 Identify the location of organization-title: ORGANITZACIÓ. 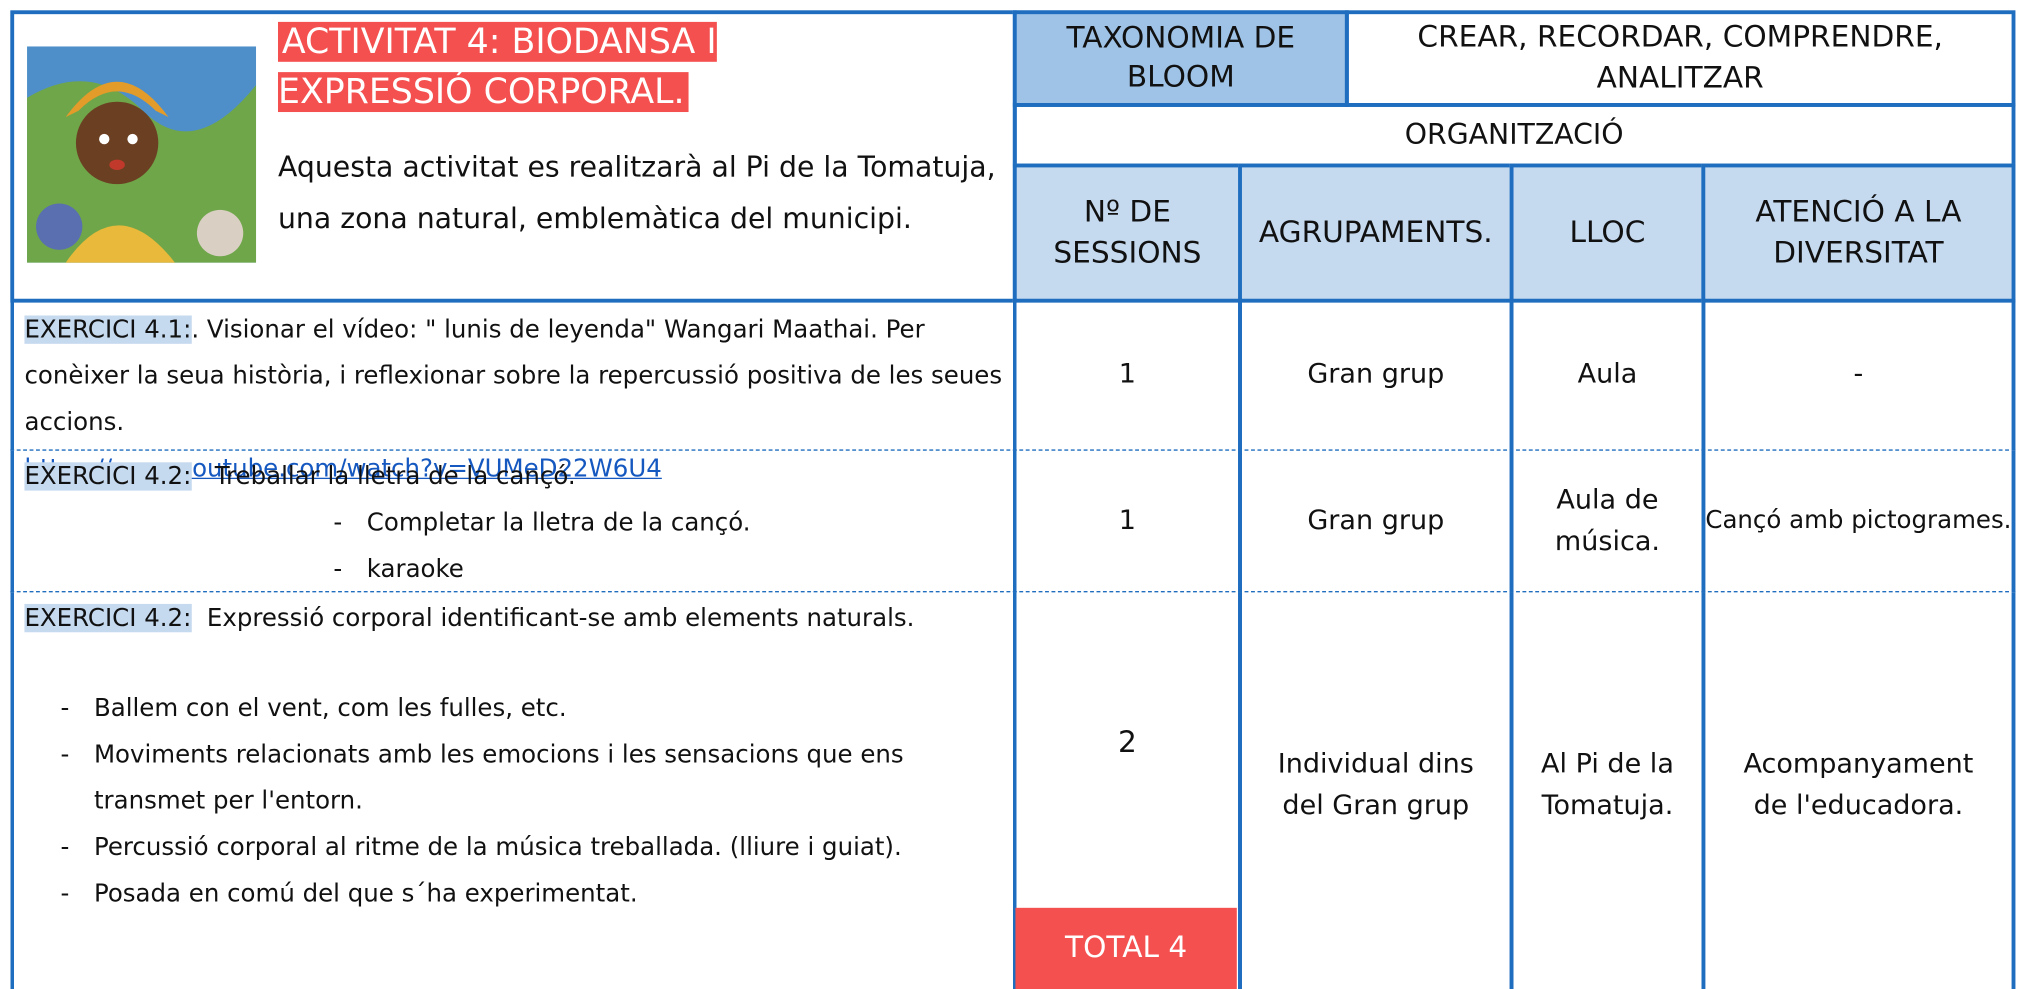
(1514, 135).